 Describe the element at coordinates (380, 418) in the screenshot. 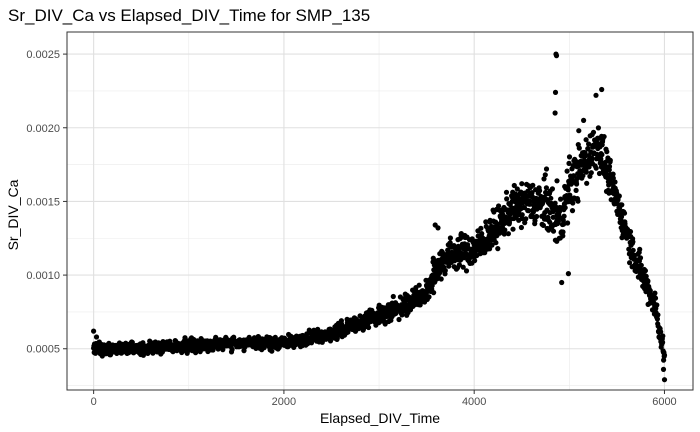

I see `x-axis-label: Elapsed_DIV_Time` at that location.